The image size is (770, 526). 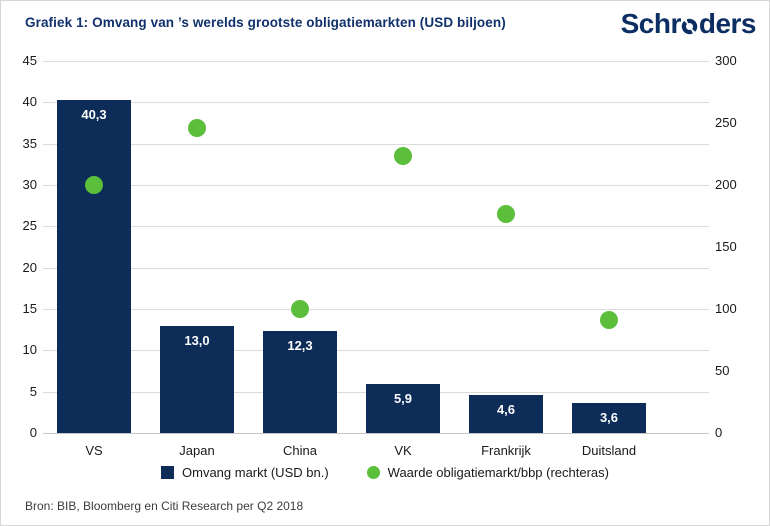 I want to click on bar: 5,9, so click(x=403, y=408).